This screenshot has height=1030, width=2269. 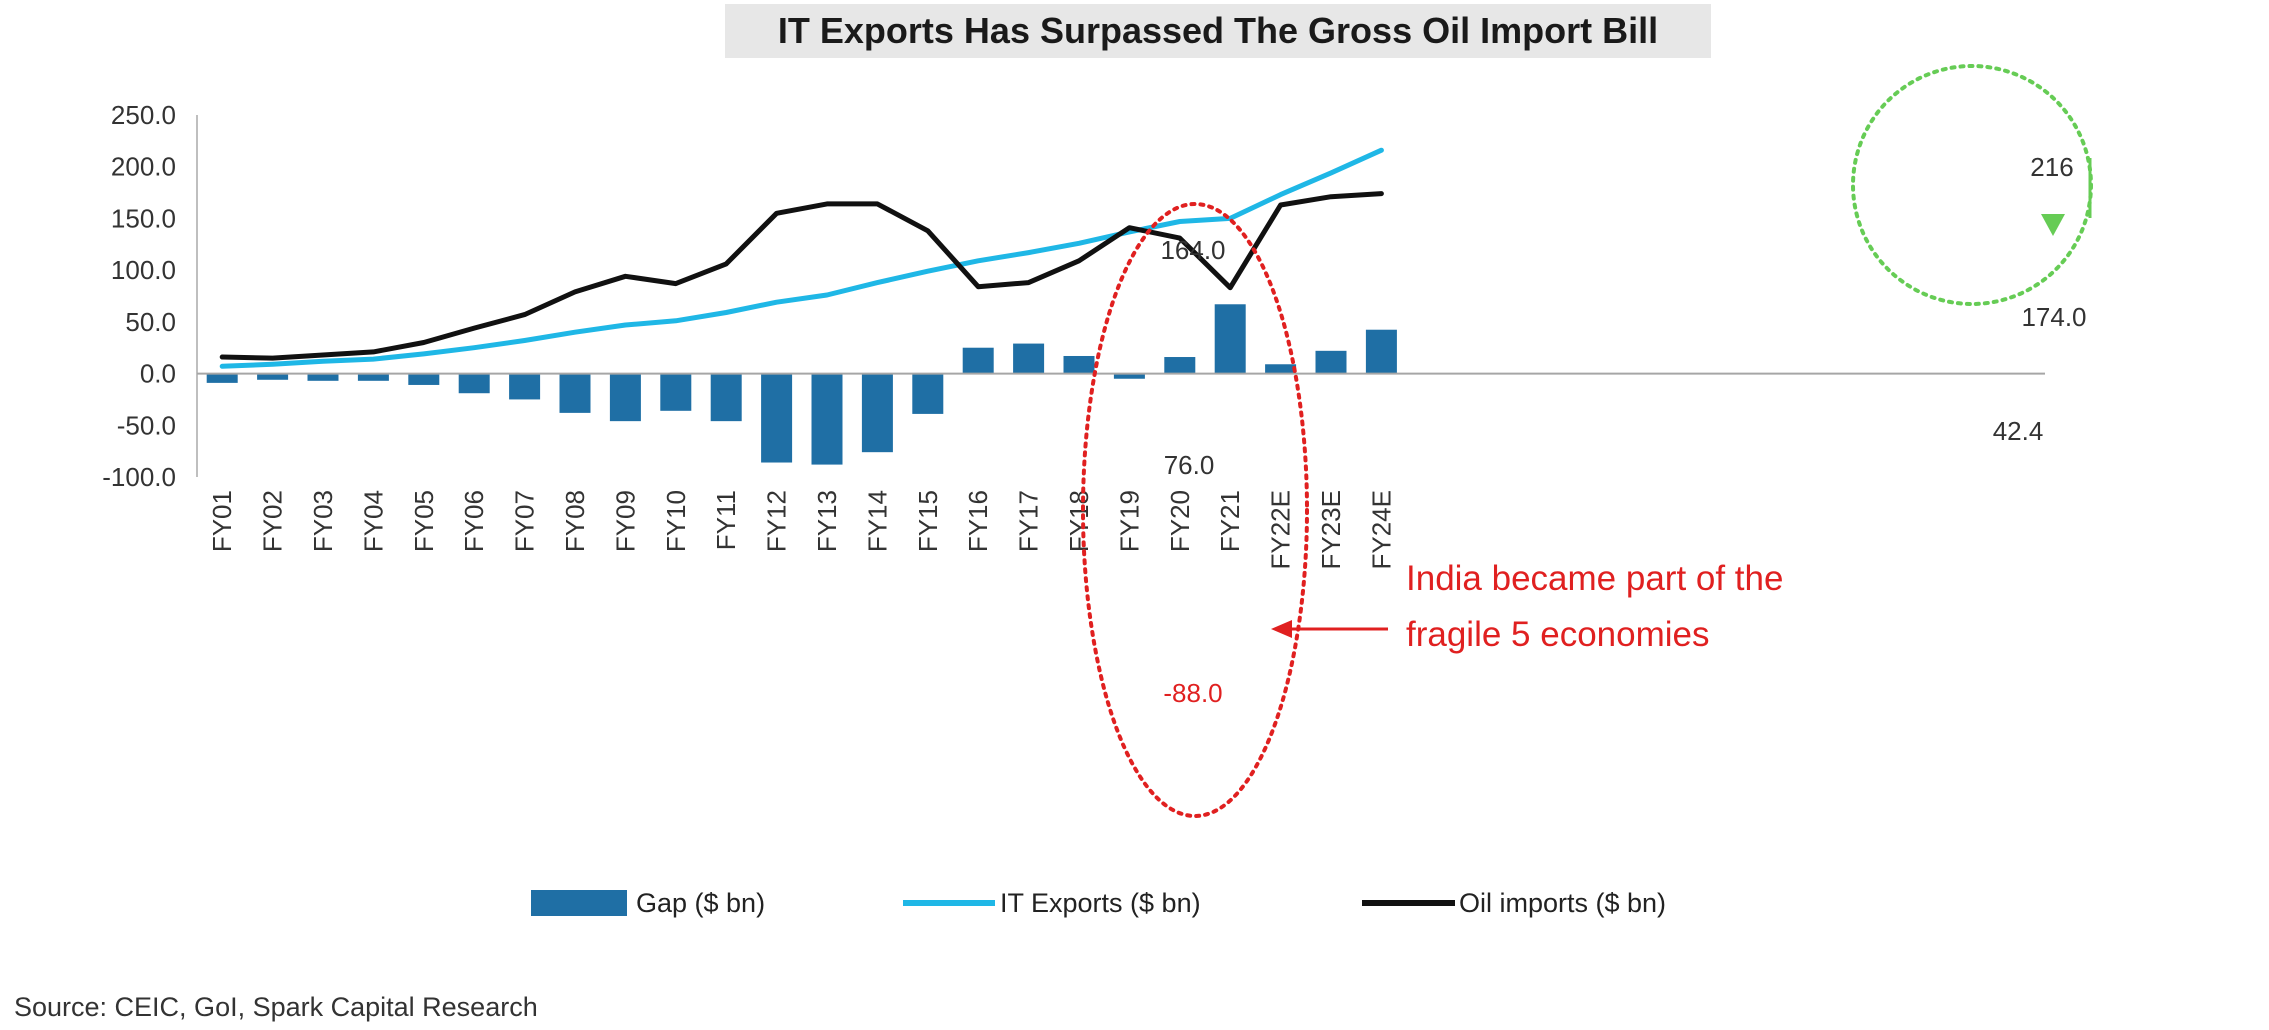 What do you see at coordinates (1029, 521) in the screenshot?
I see `x-tick-label: FY17` at bounding box center [1029, 521].